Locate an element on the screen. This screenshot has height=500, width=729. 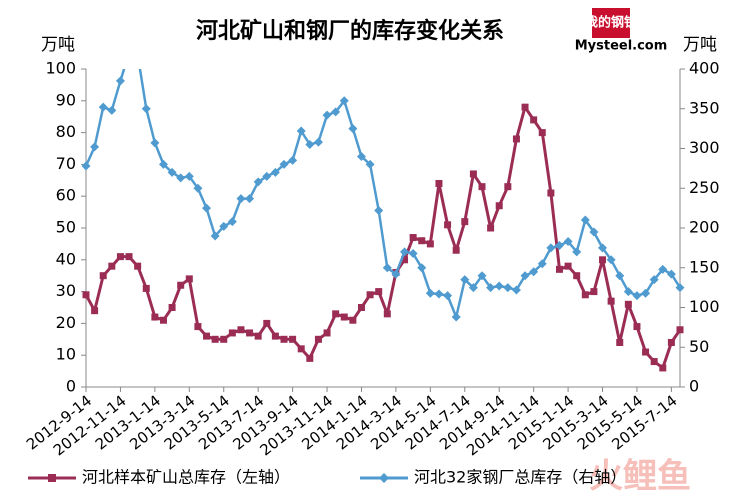
y-tick-label: 50 is located at coordinates (66, 227).